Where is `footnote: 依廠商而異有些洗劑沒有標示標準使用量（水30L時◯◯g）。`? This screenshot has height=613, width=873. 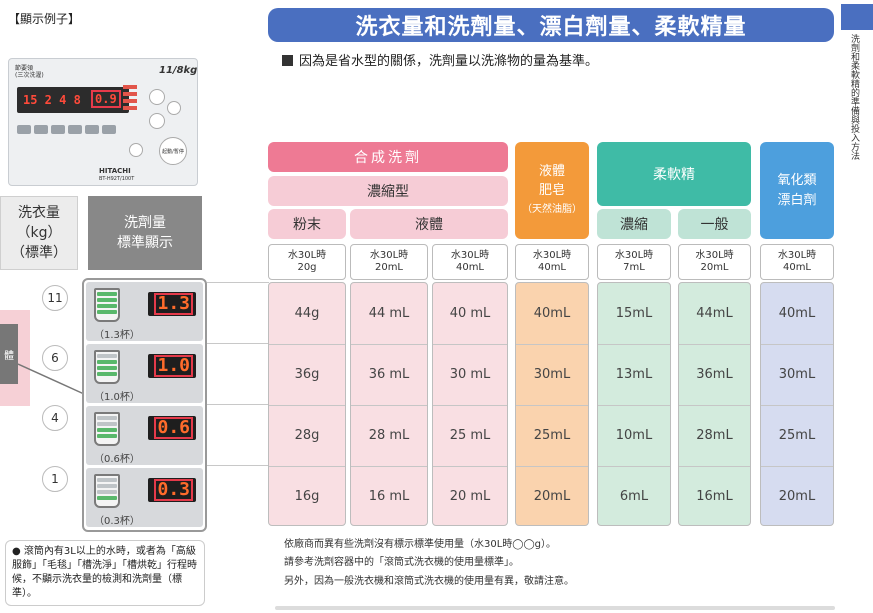
footnote: 依廠商而異有些洗劑沒有標示標準使用量（水30L時◯◯g）。 is located at coordinates (420, 544).